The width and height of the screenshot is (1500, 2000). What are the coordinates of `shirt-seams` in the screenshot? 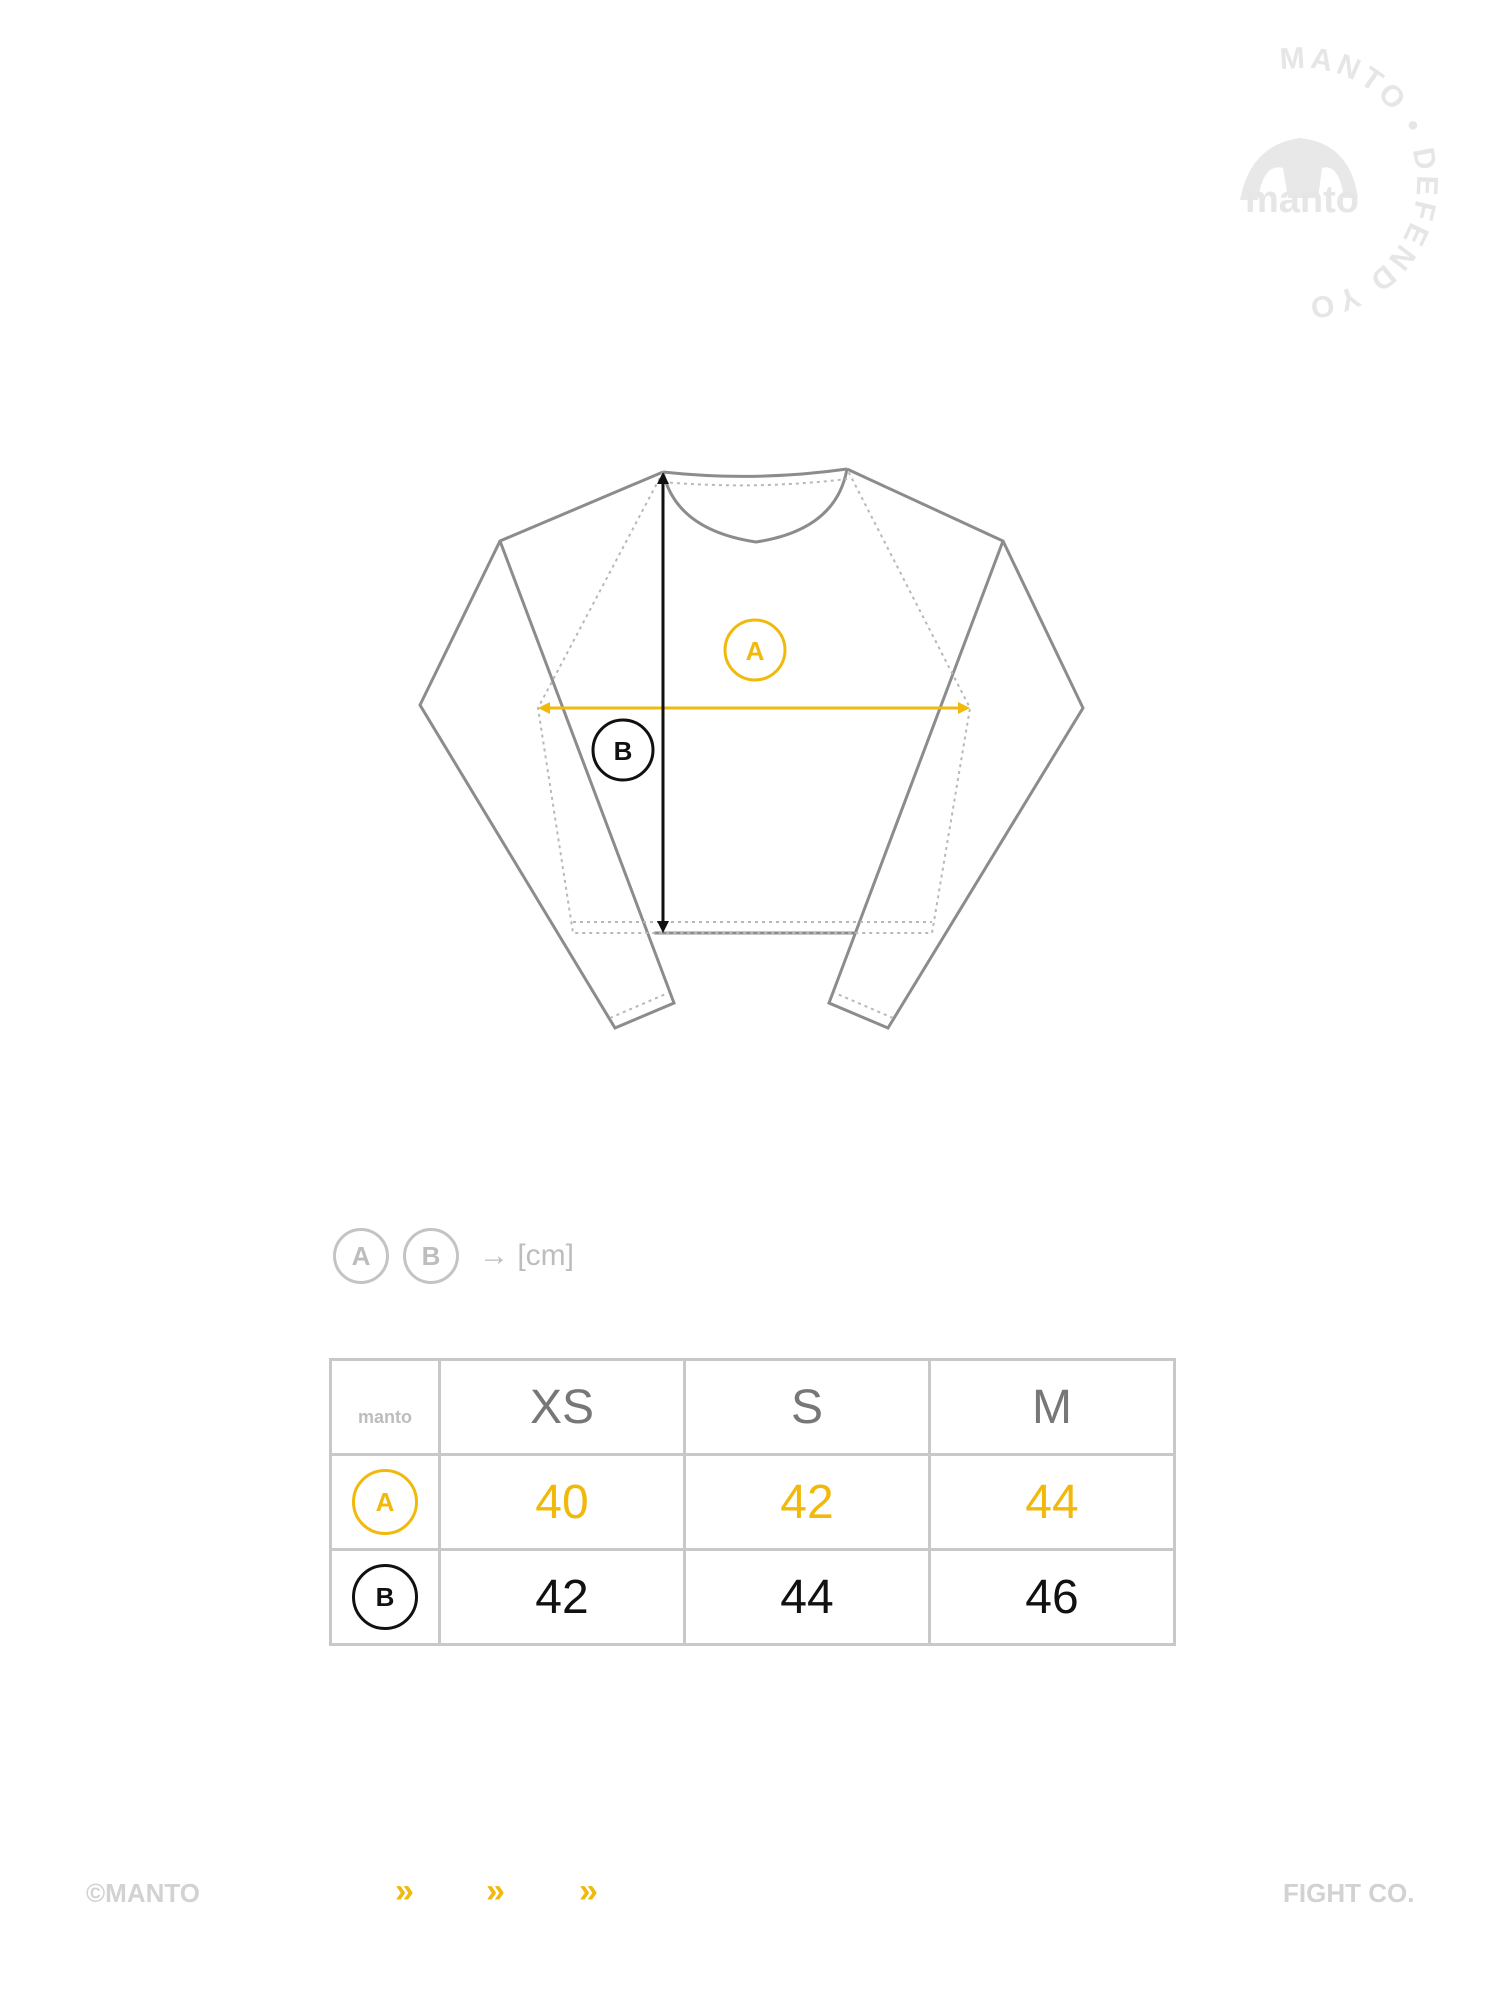 It's located at (754, 743).